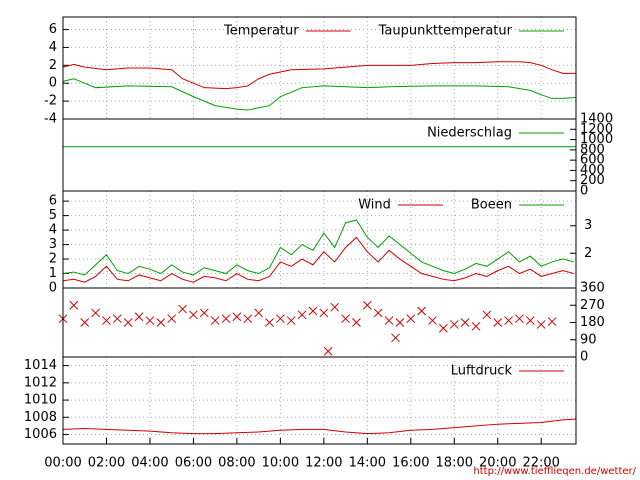 This screenshot has height=480, width=640. Describe the element at coordinates (592, 170) in the screenshot. I see `y-tick-label: 400` at that location.